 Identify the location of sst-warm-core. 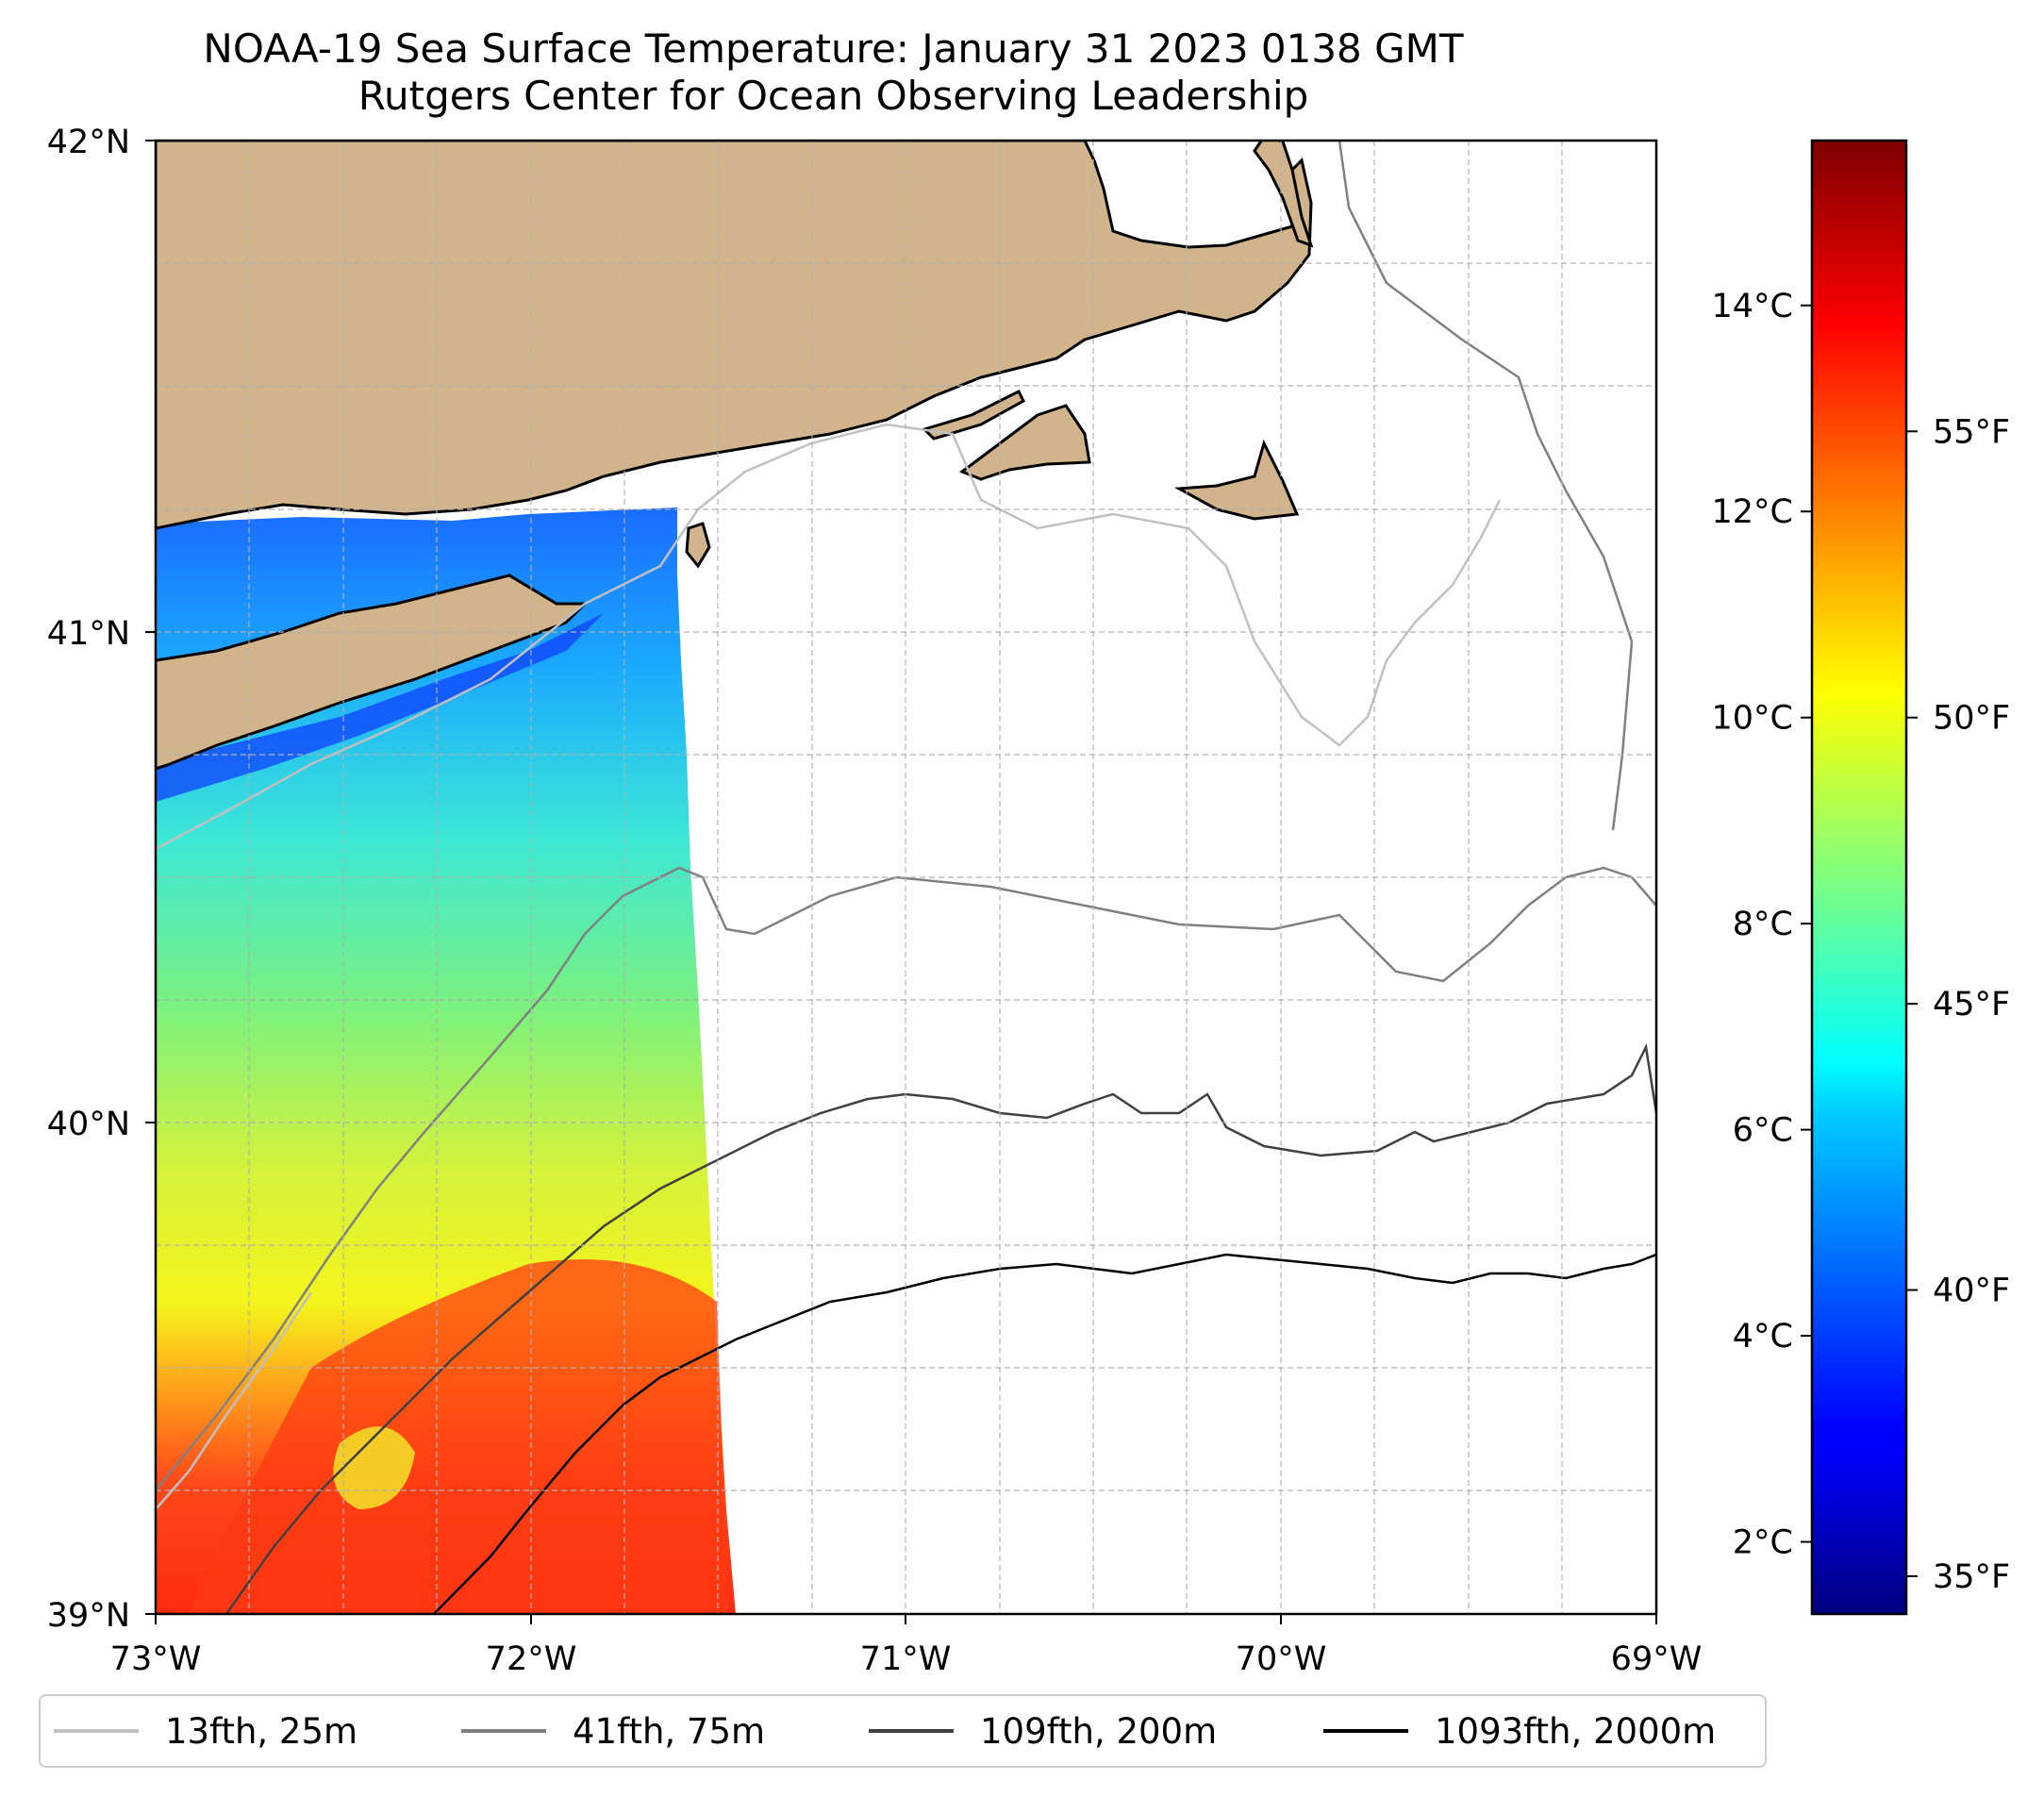
(459, 1436).